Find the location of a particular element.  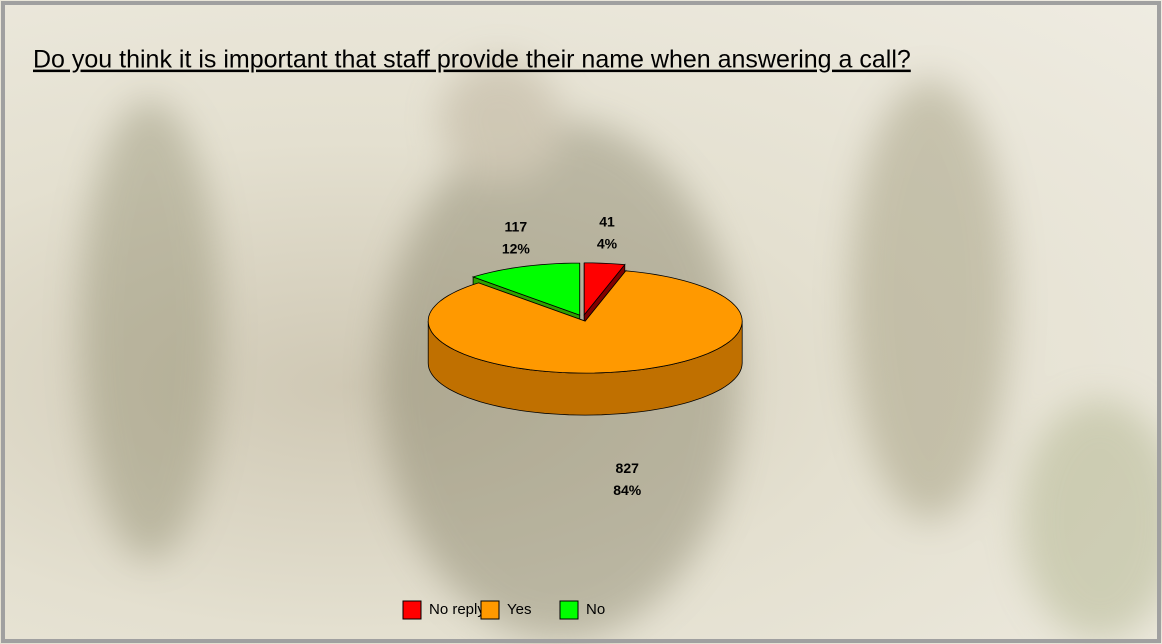

legend-label: No reply is located at coordinates (457, 609).